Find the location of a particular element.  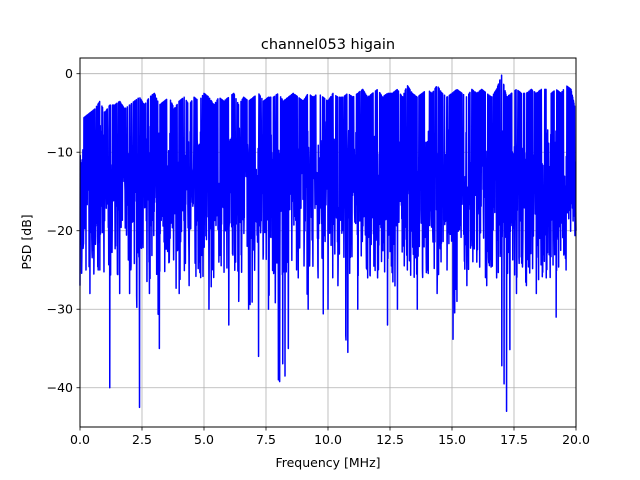

chart-title: channel053 higain is located at coordinates (328, 45).